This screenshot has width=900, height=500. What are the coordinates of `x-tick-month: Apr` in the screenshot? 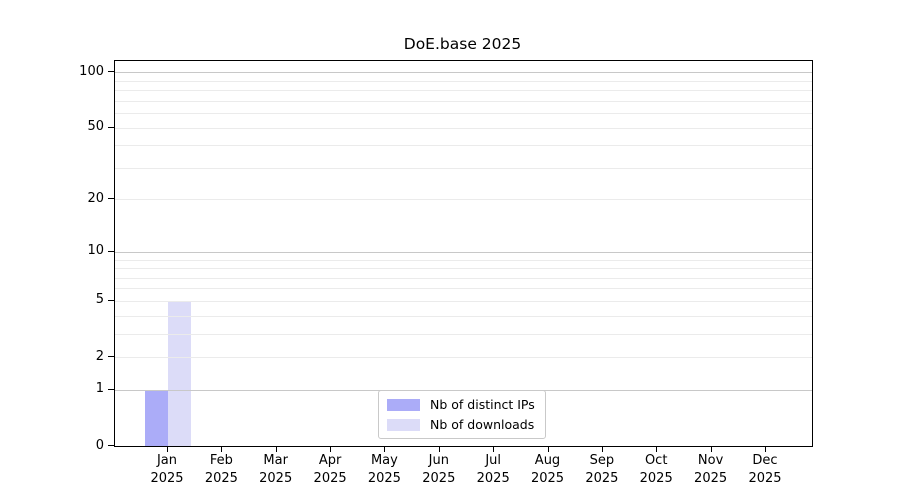 It's located at (330, 460).